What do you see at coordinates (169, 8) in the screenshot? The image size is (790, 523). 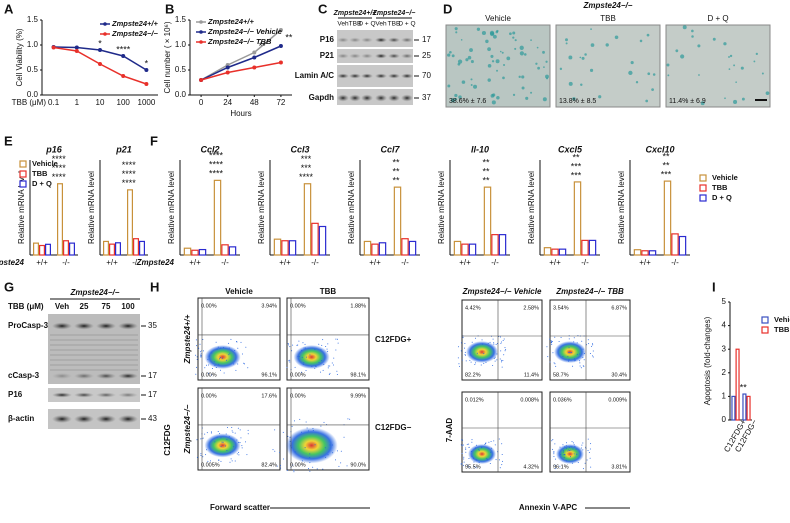 I see `panel-label: B` at bounding box center [169, 8].